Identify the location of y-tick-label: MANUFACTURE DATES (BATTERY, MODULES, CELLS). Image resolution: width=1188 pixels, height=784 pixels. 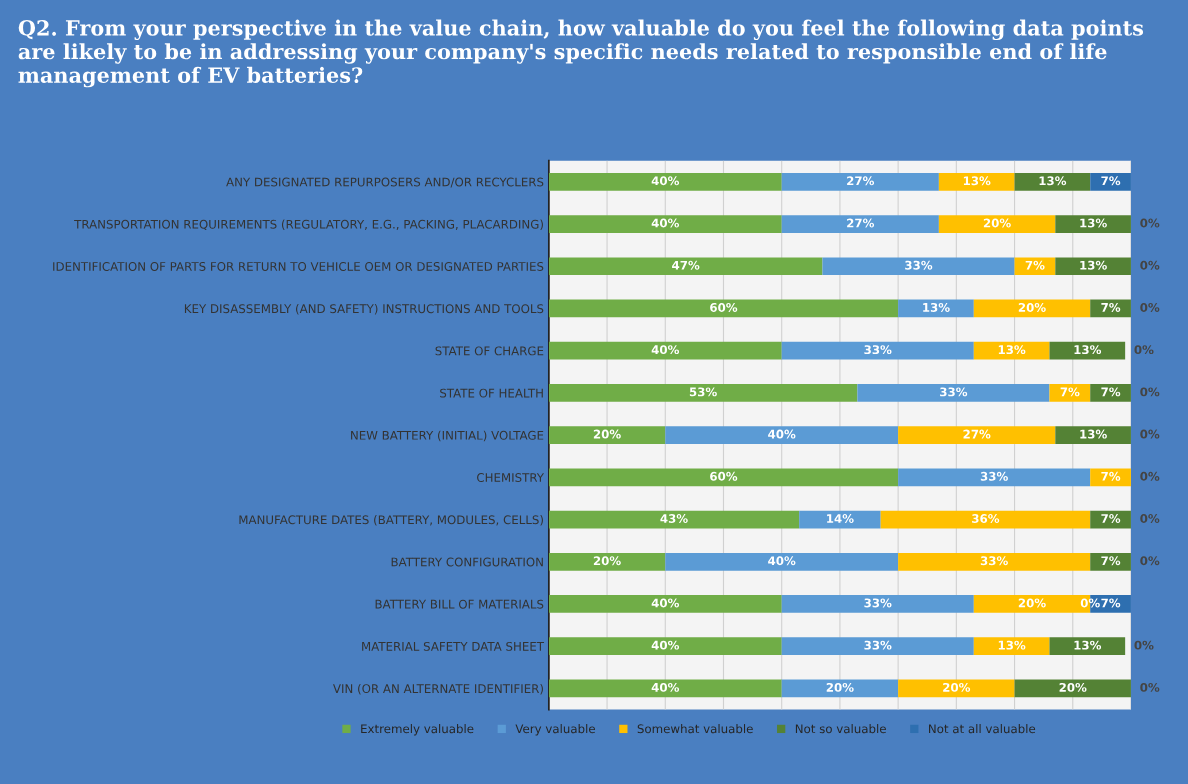
(391, 520).